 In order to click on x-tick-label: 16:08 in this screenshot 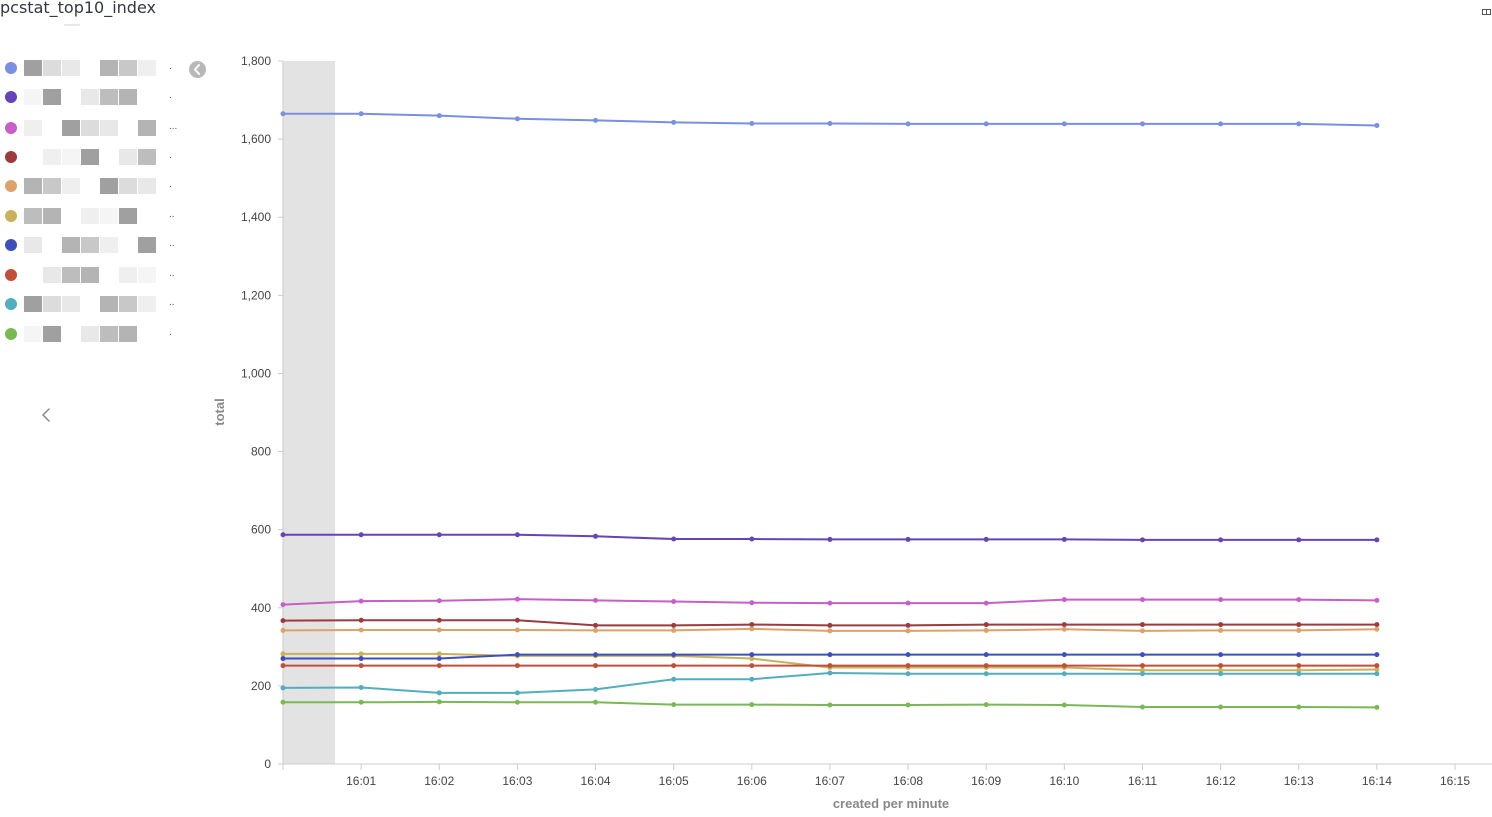, I will do `click(908, 781)`.